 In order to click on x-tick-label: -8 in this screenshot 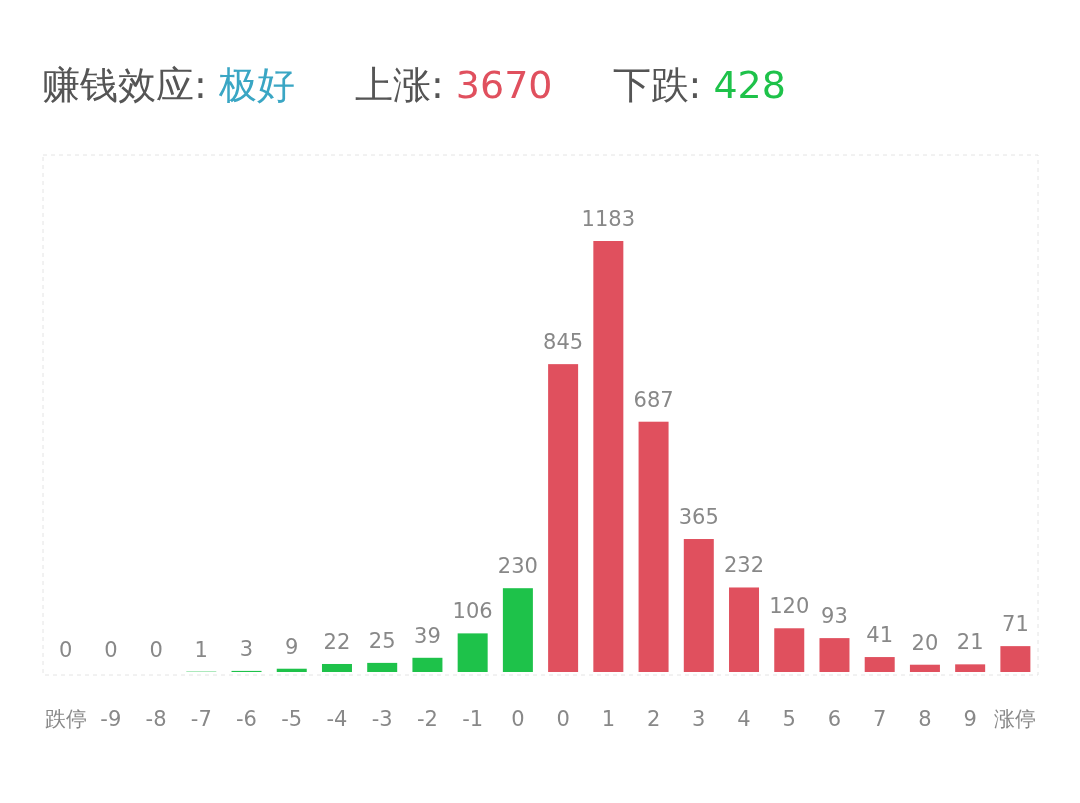, I will do `click(156, 719)`.